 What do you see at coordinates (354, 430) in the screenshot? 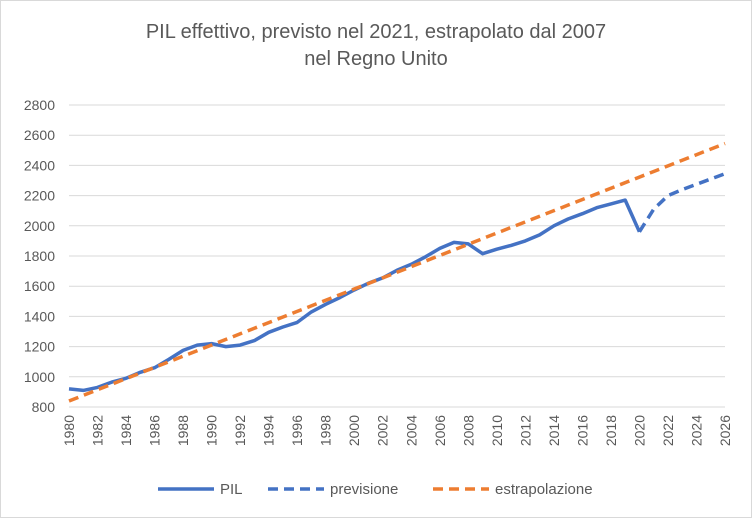
I see `x-tick-label: 2000` at bounding box center [354, 430].